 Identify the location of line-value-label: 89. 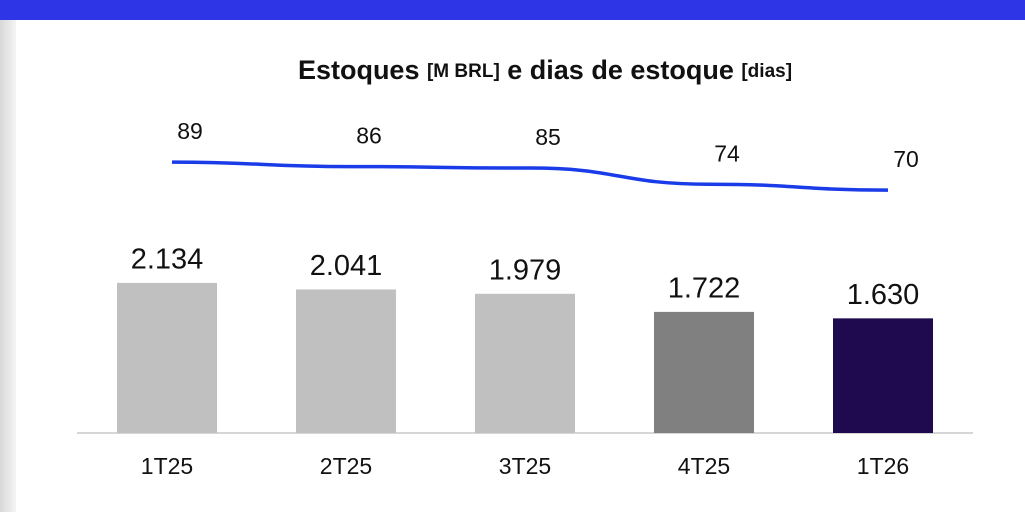
(190, 131).